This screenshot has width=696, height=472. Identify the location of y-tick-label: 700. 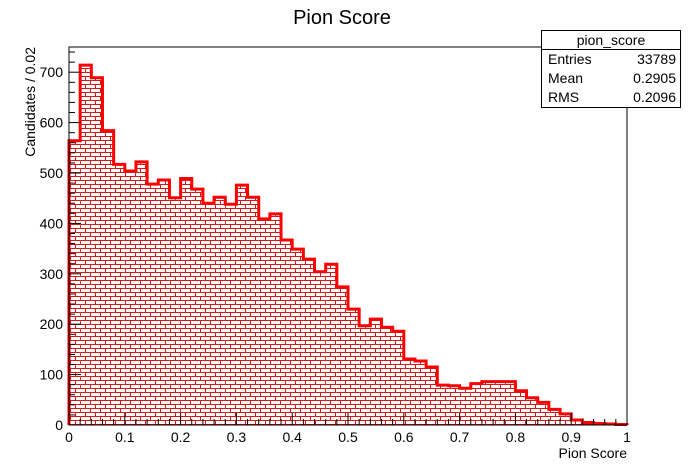
(52, 72).